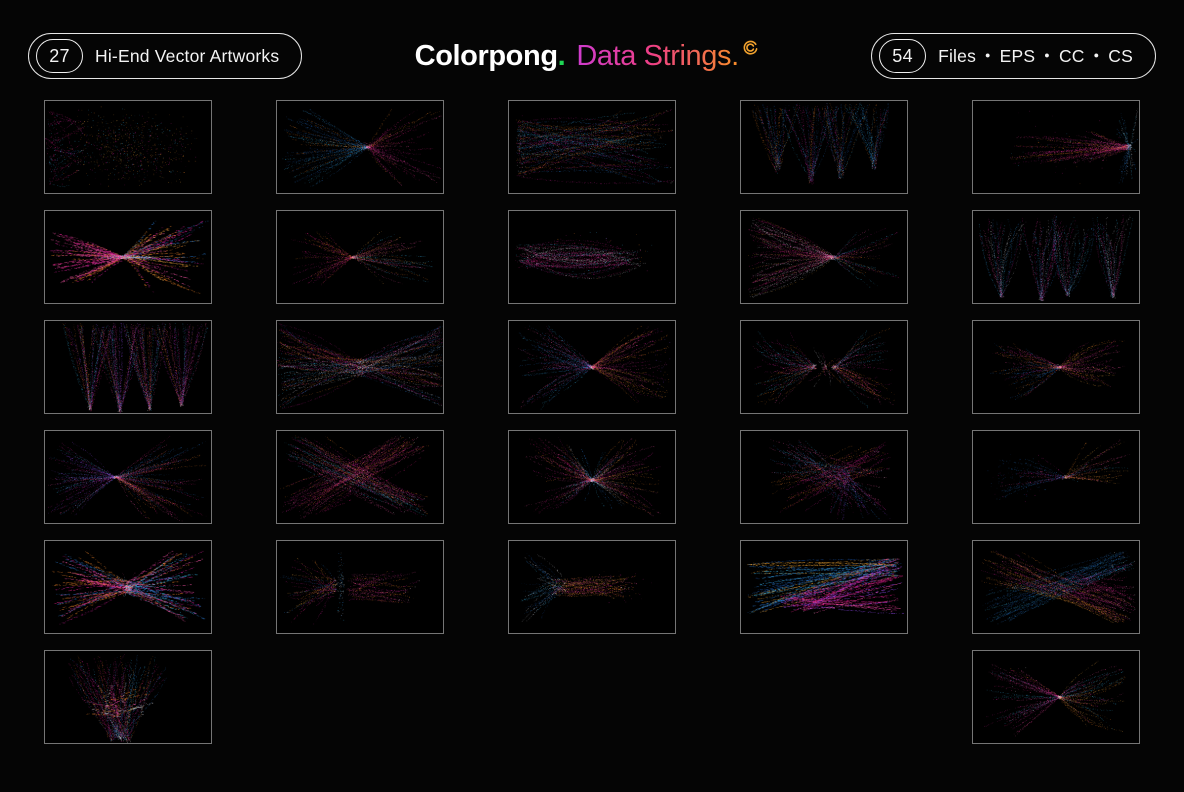 The image size is (1184, 792). I want to click on file-format: CS, so click(1120, 55).